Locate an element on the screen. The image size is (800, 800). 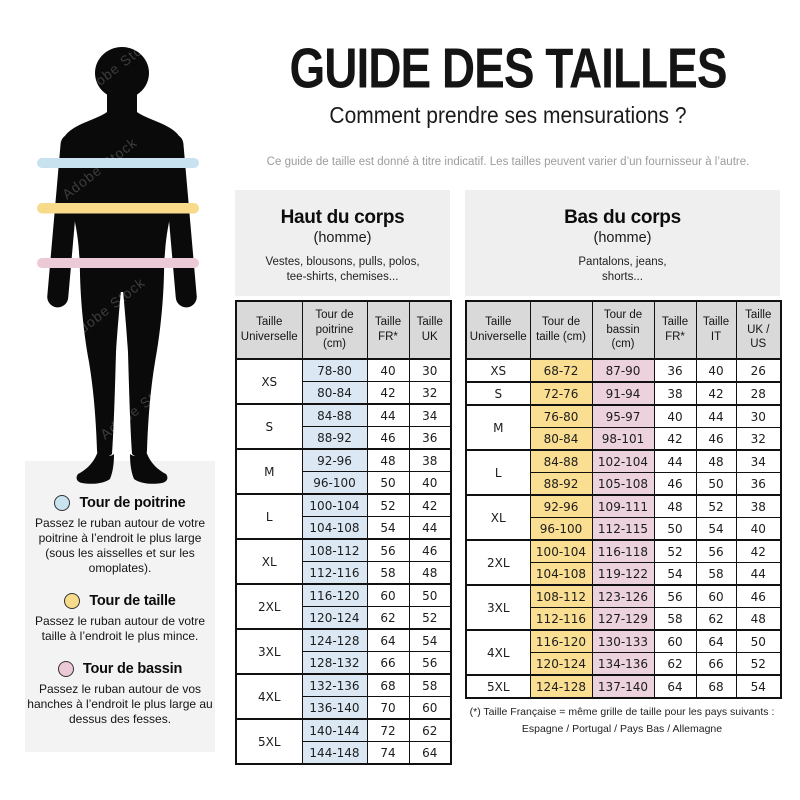
value-cell: 132-136 is located at coordinates (334, 685).